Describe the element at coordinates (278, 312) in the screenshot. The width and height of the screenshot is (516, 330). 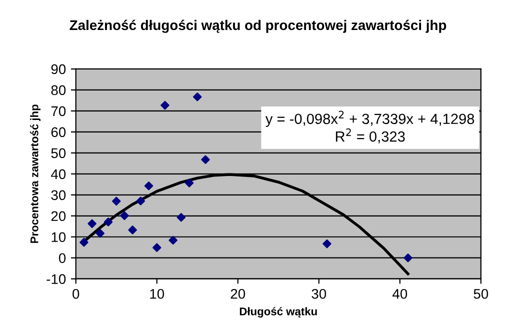
I see `x-axis-title: Długość wątku` at that location.